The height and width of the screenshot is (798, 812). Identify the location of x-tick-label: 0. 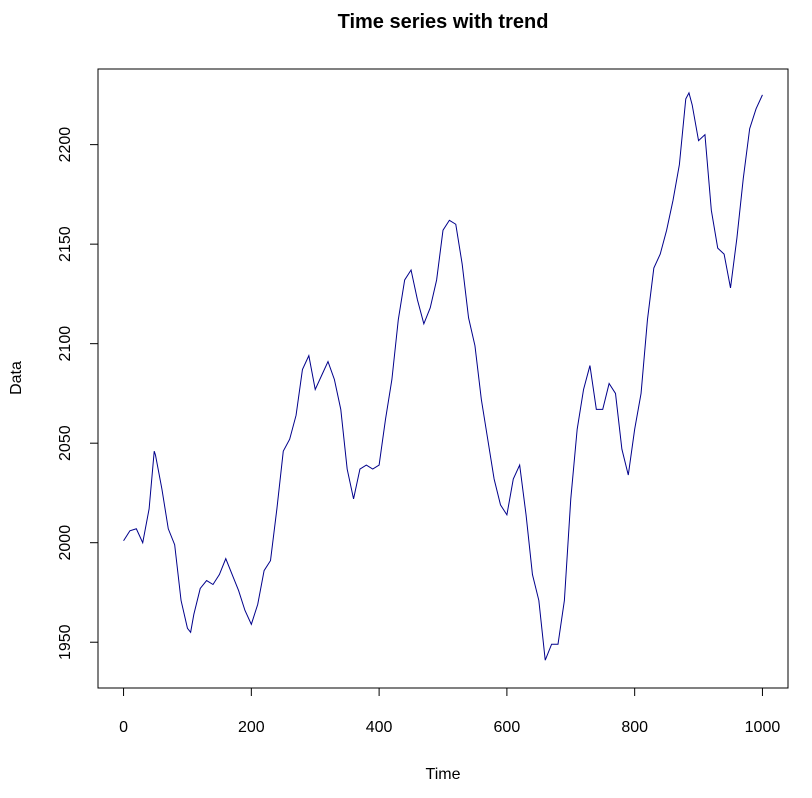
(123, 727).